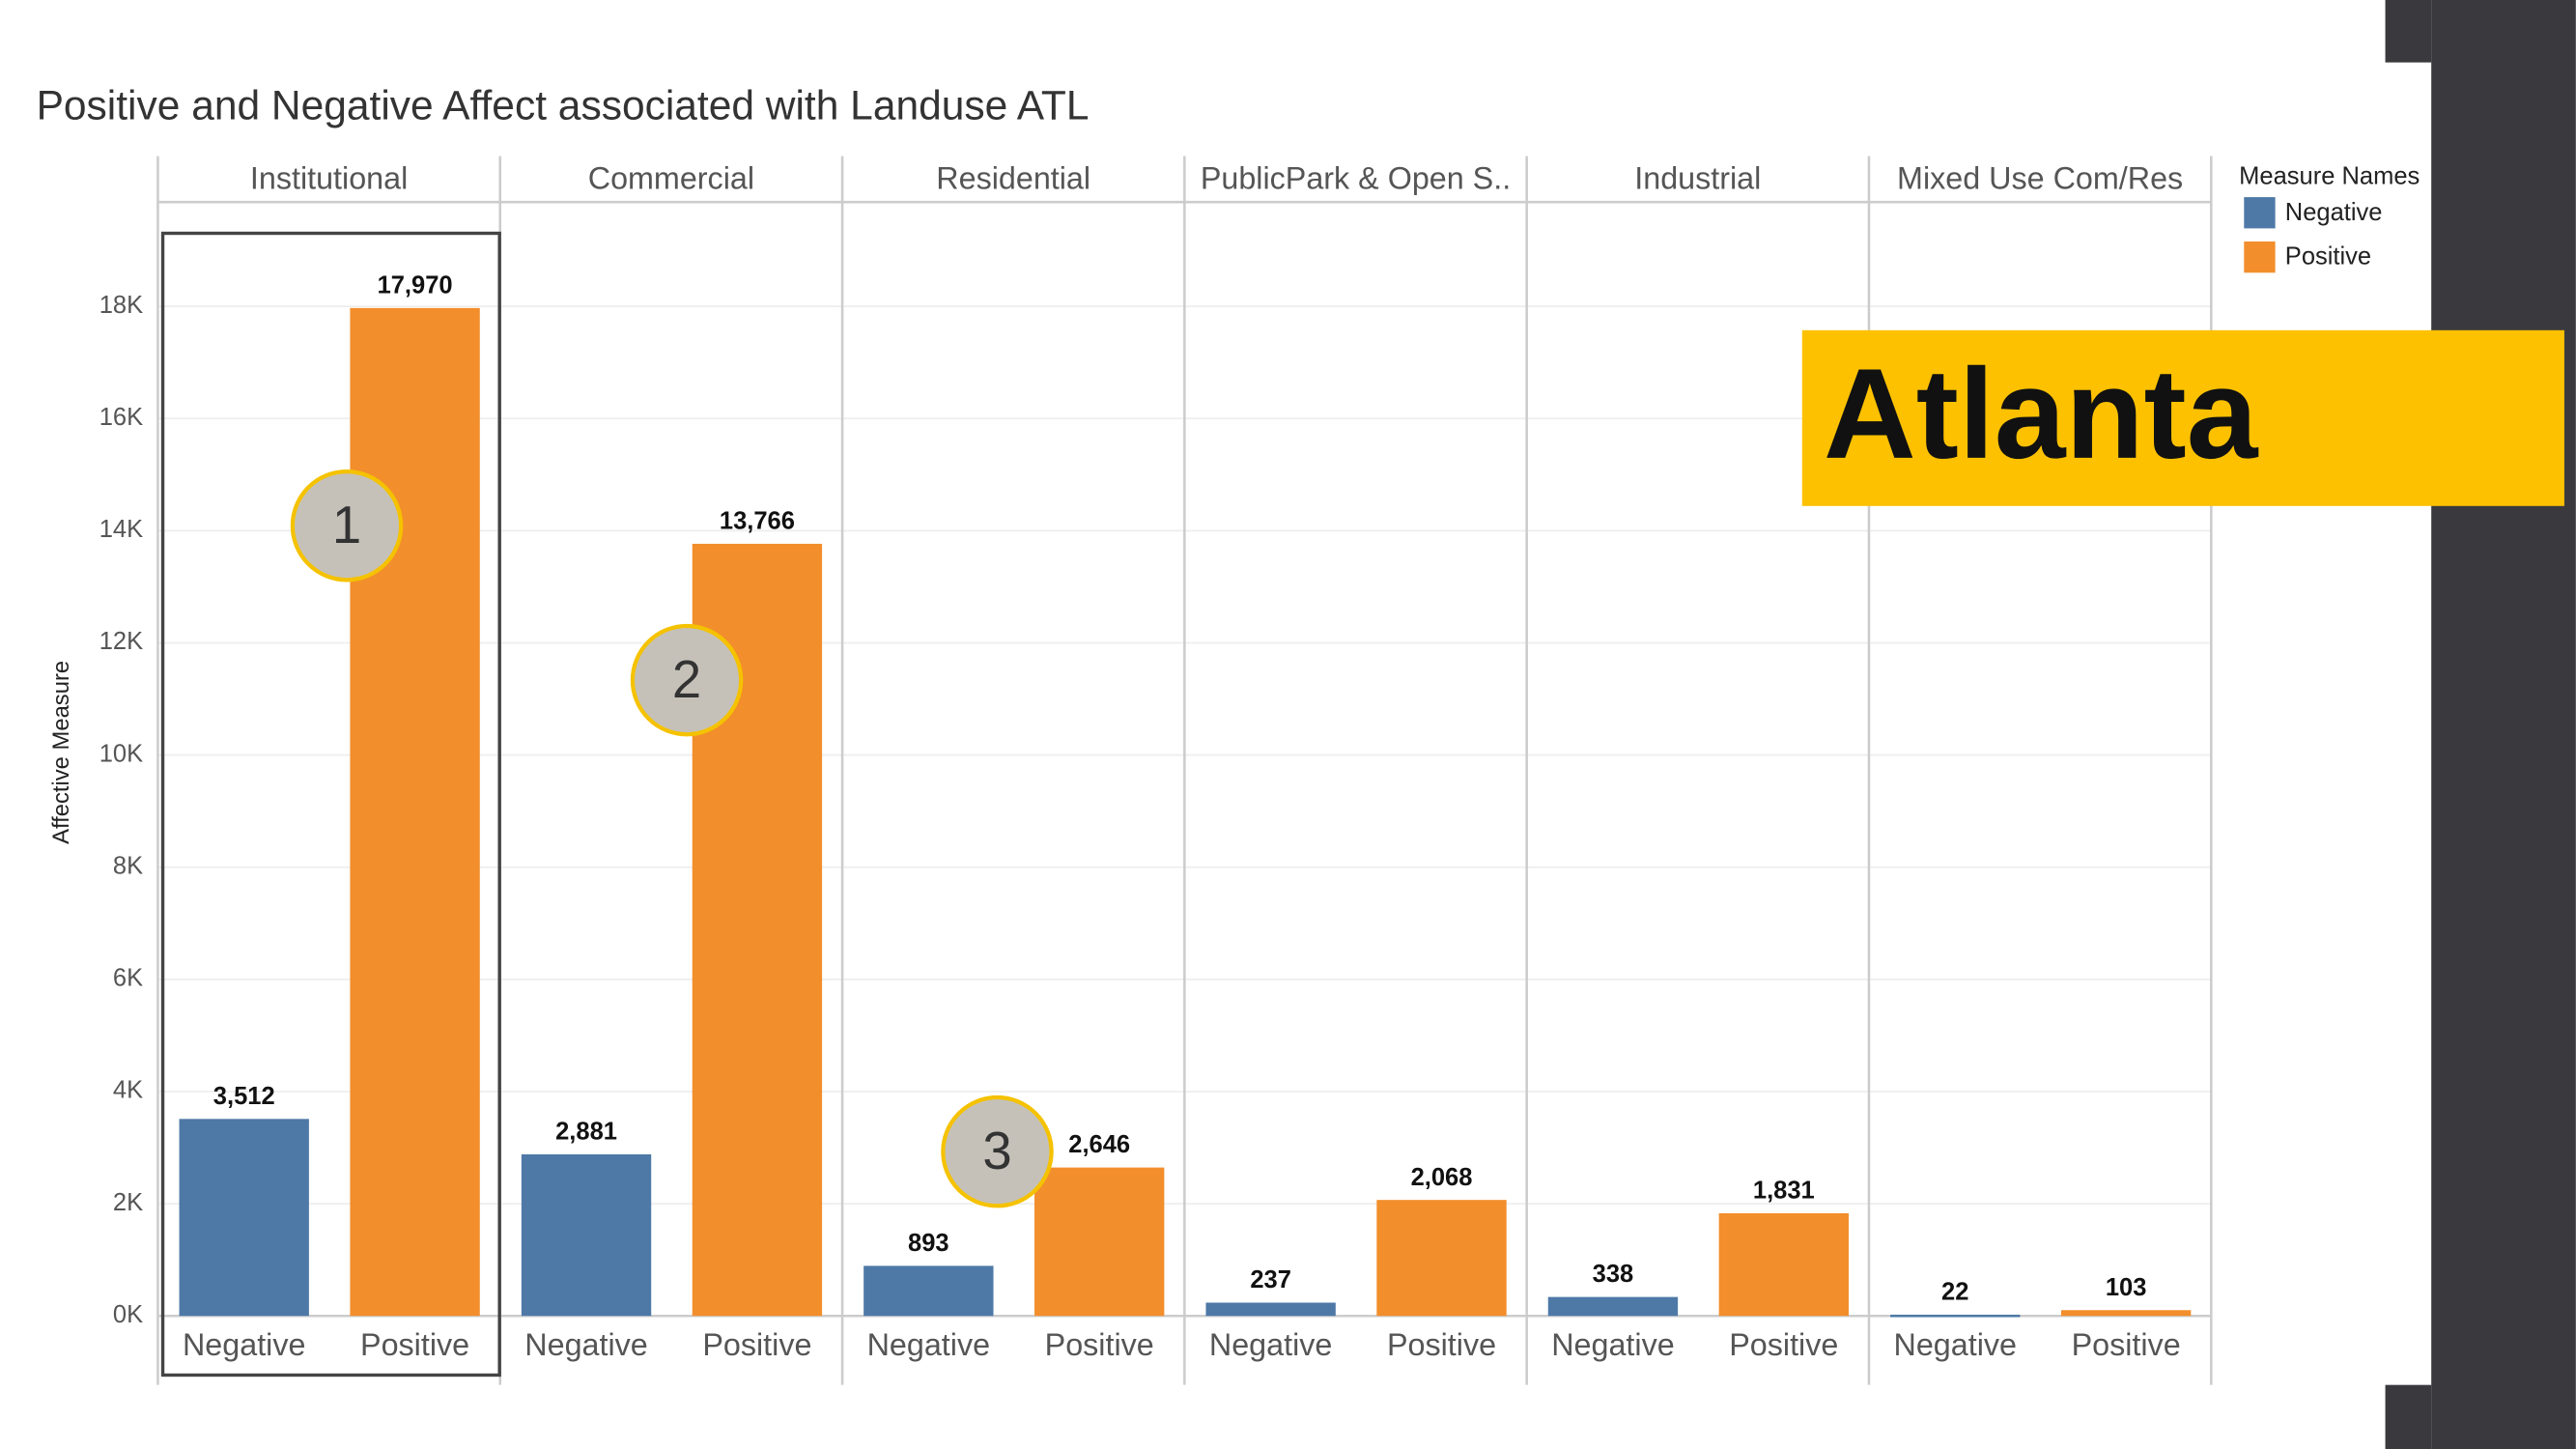 The width and height of the screenshot is (2576, 1449). I want to click on y-tick-label: 12K, so click(121, 641).